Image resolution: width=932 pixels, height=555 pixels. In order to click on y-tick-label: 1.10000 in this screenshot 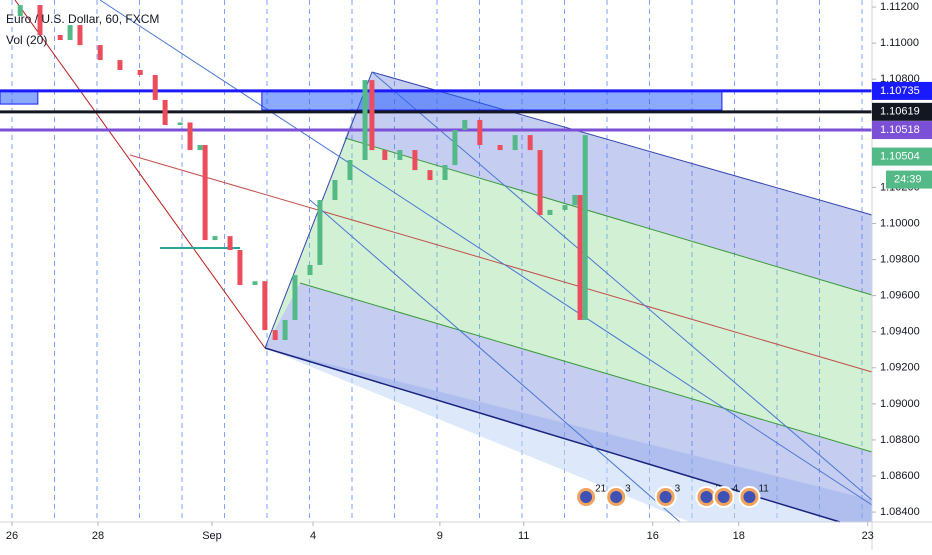, I will do `click(900, 223)`.